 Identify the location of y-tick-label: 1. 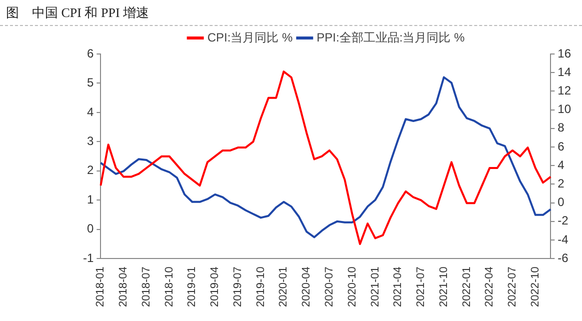
(90, 199).